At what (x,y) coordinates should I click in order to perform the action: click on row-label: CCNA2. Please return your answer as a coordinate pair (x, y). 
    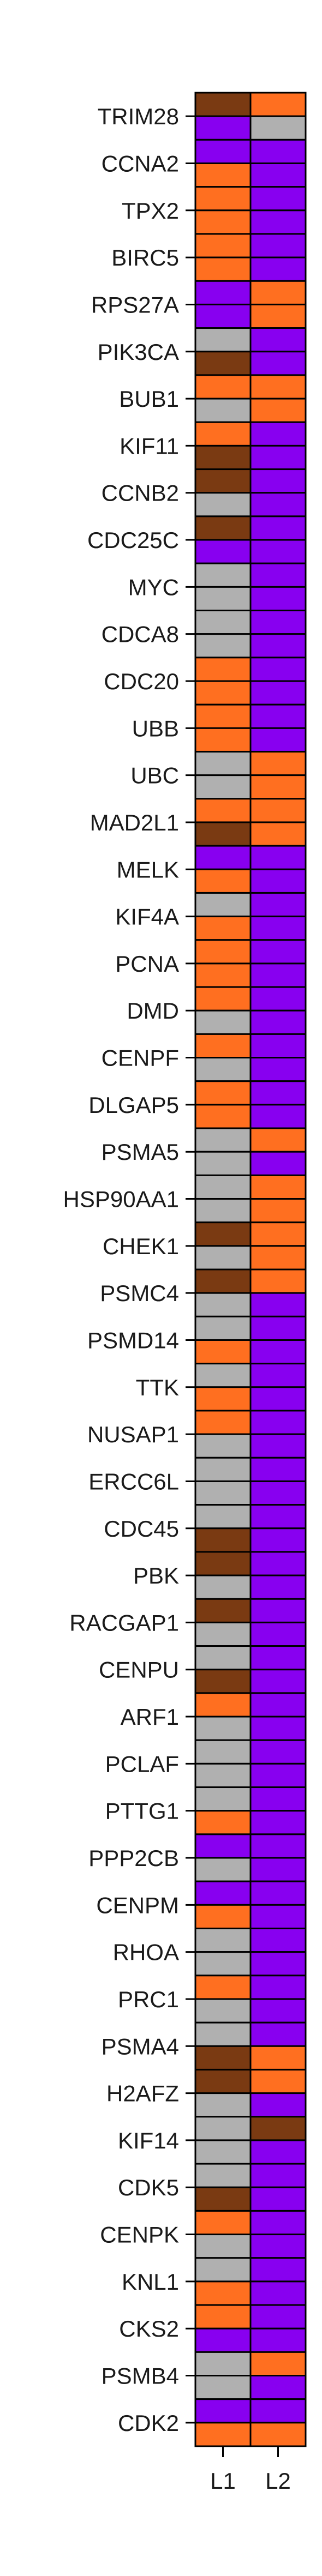
    Looking at the image, I should click on (140, 163).